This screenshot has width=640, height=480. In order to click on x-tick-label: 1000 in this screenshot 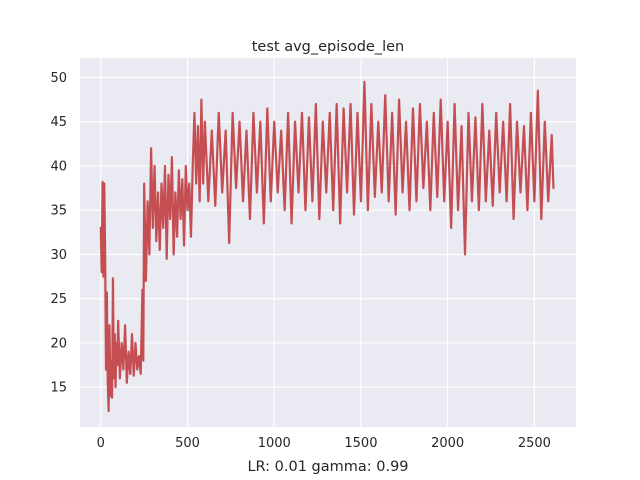, I will do `click(274, 443)`.